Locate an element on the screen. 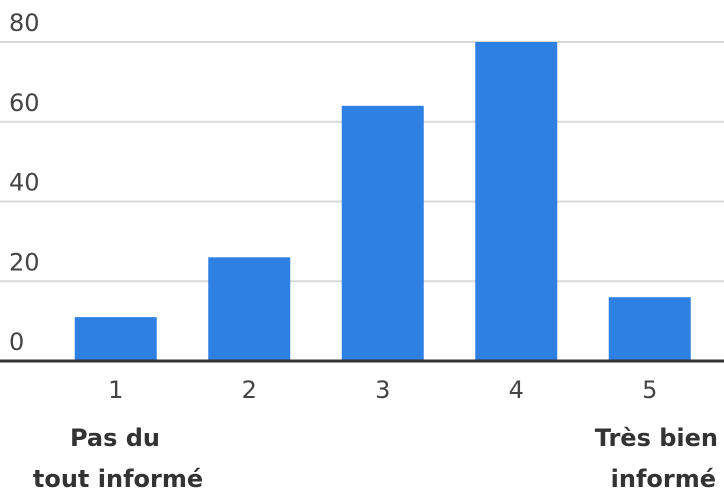 The height and width of the screenshot is (494, 724). scale-end-labels: Pas du tout informé Très bien informé is located at coordinates (375, 458).